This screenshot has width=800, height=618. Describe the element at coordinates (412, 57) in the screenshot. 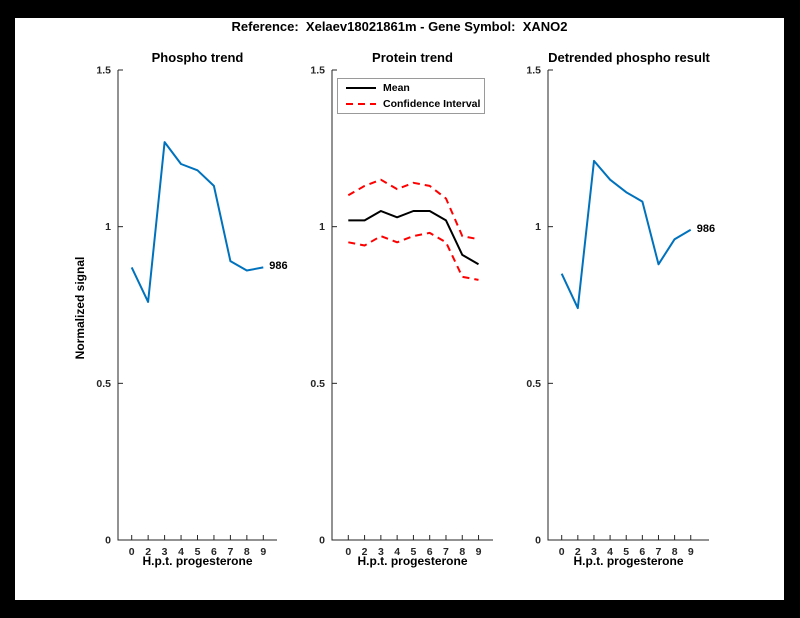

I see `subplot2-title: Protein trend` at that location.